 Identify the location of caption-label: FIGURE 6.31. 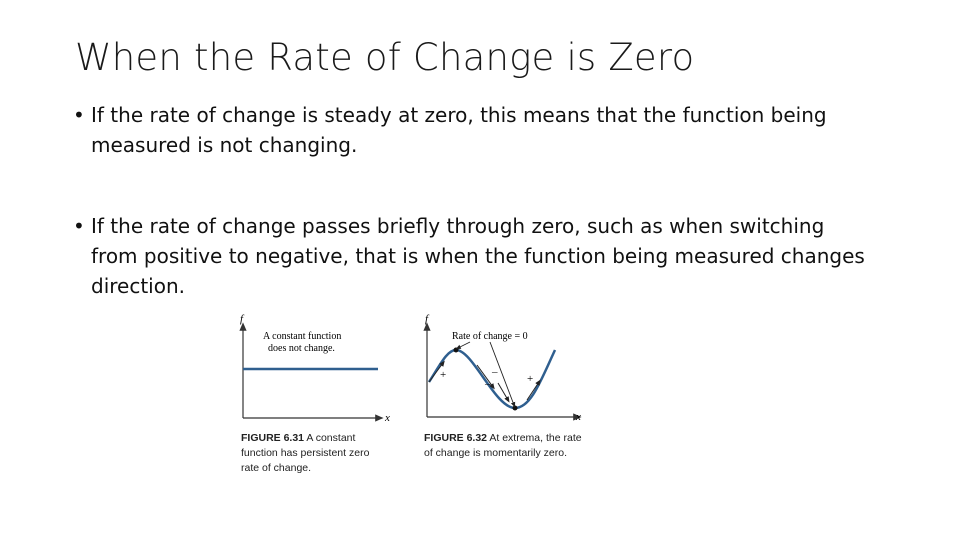
(273, 438).